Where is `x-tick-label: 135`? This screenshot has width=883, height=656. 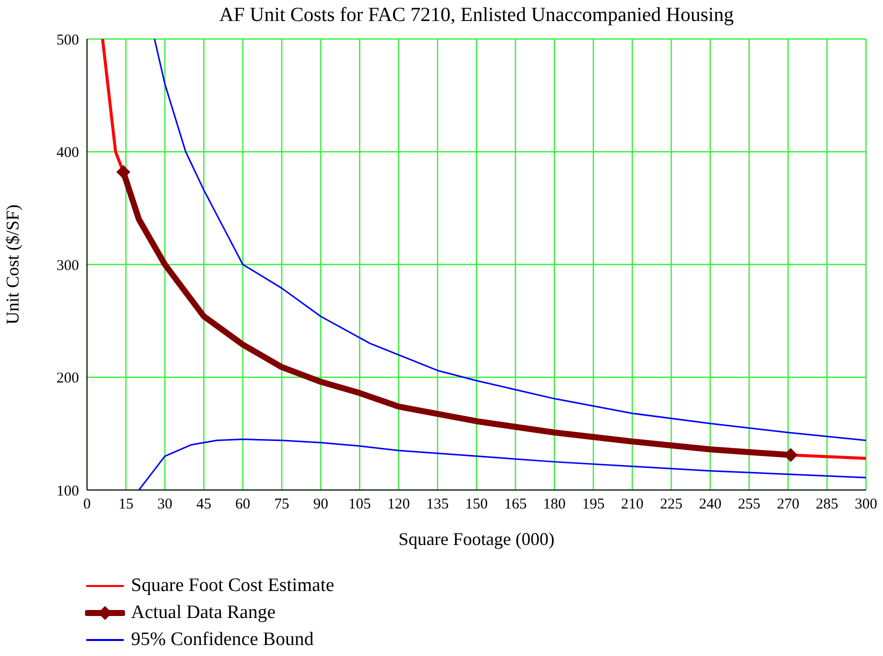 x-tick-label: 135 is located at coordinates (437, 504).